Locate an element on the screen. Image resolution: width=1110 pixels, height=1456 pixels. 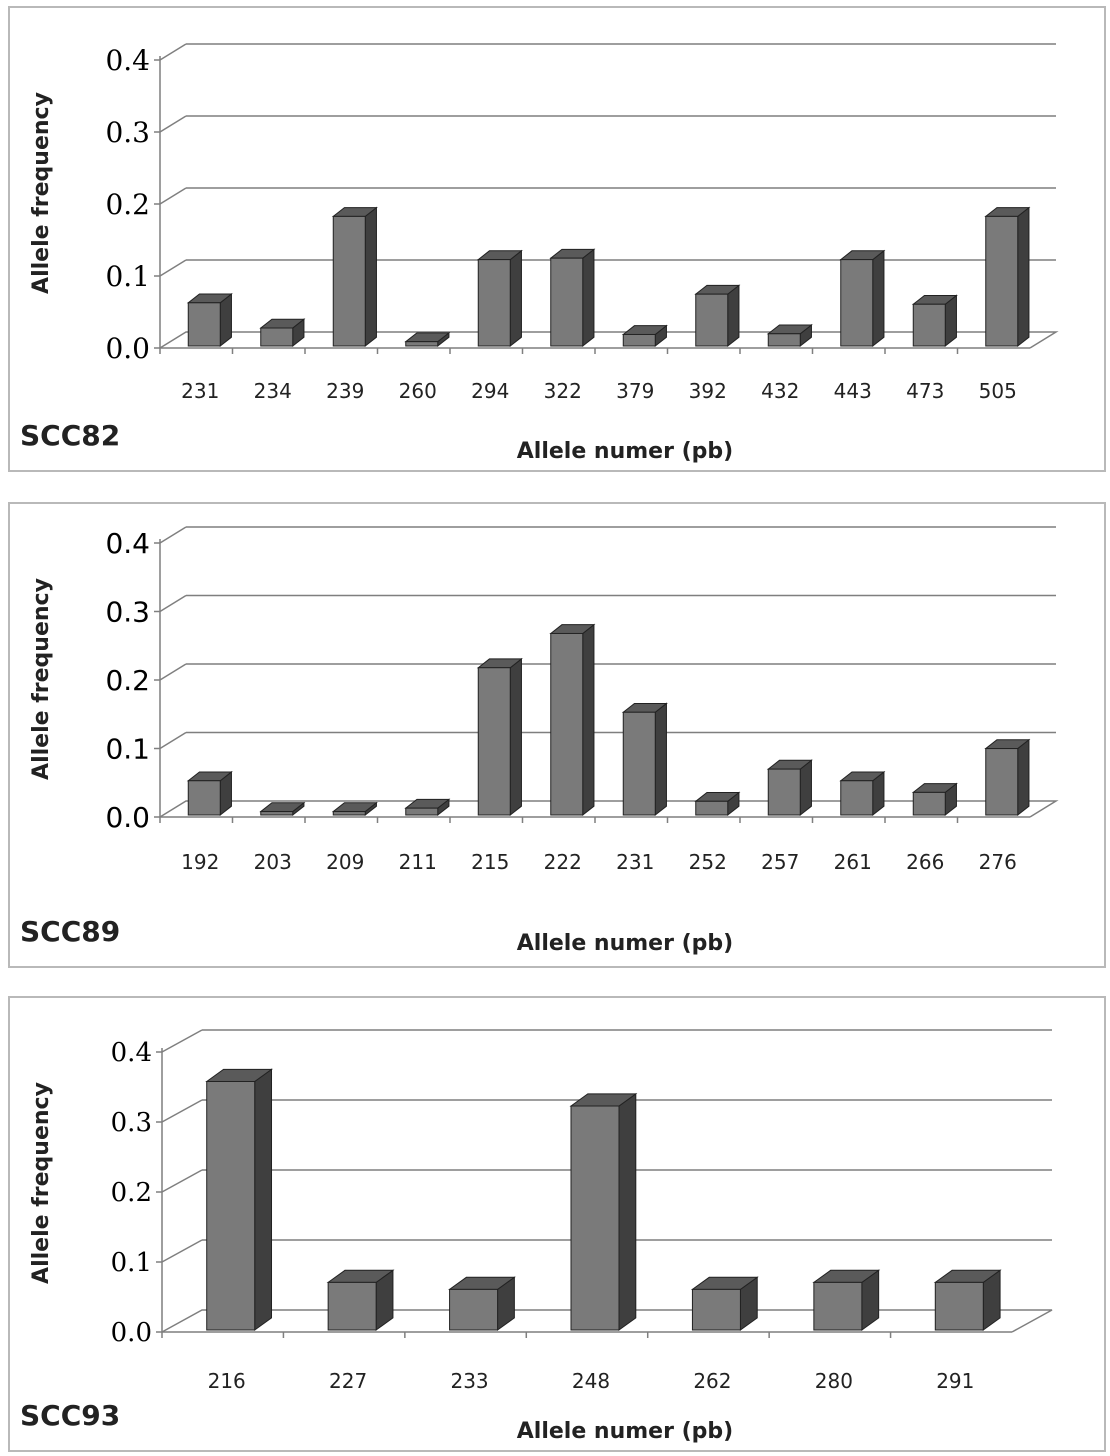
x-tick-label: 227 is located at coordinates (348, 1381).